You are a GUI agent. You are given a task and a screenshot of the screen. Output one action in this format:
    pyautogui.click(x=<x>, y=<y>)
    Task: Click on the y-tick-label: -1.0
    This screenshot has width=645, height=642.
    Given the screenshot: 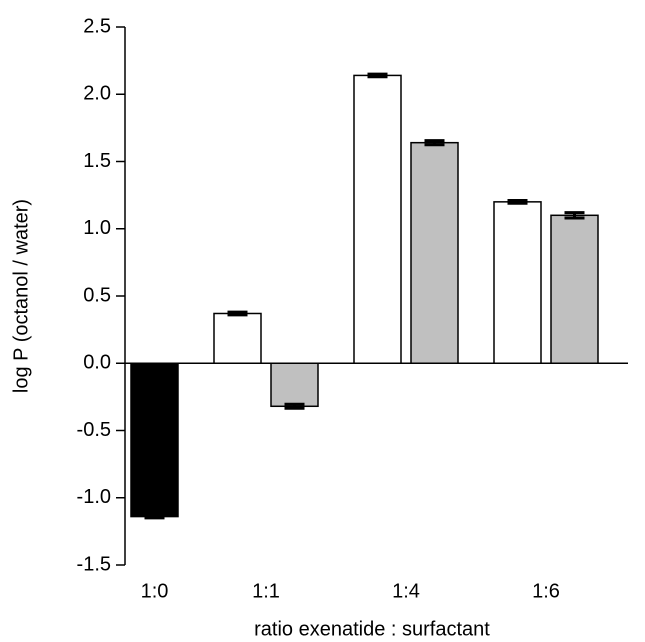 What is the action you would take?
    pyautogui.click(x=94, y=497)
    